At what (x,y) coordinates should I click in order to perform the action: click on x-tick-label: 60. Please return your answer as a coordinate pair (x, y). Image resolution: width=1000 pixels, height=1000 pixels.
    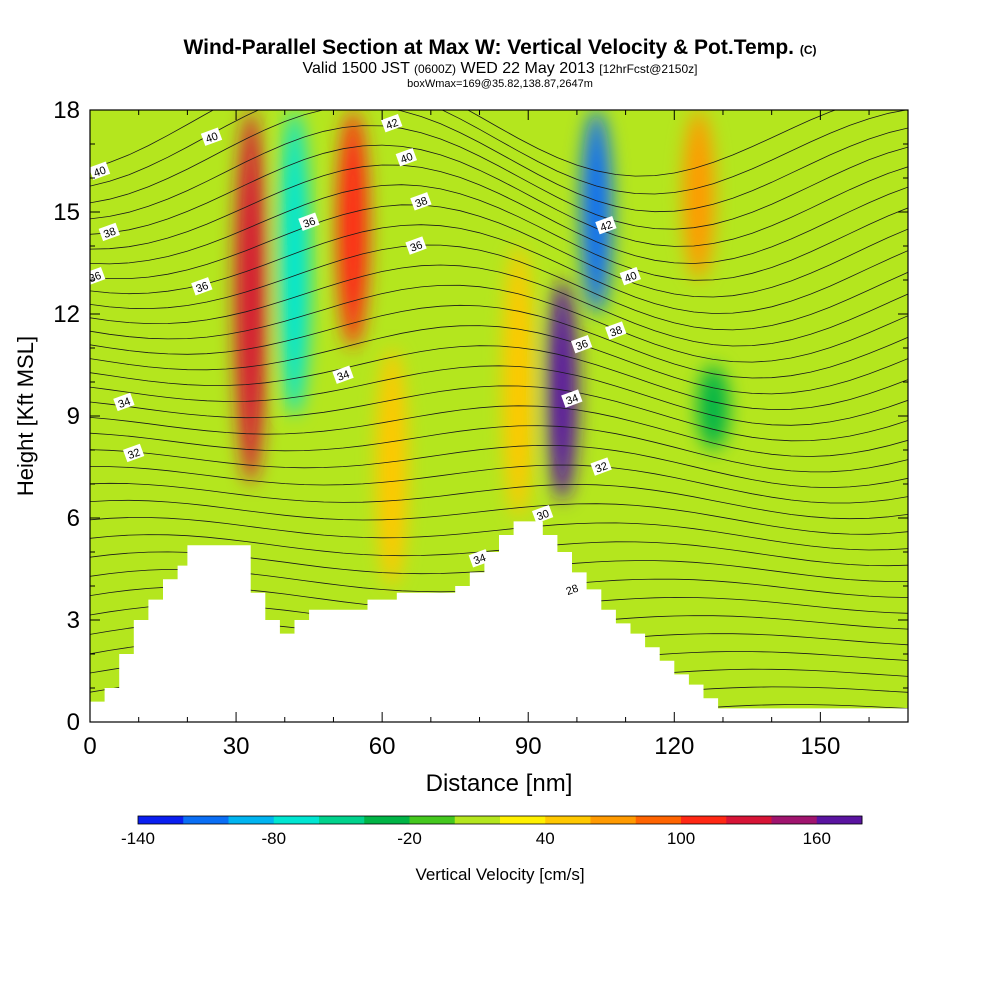
    Looking at the image, I should click on (382, 746).